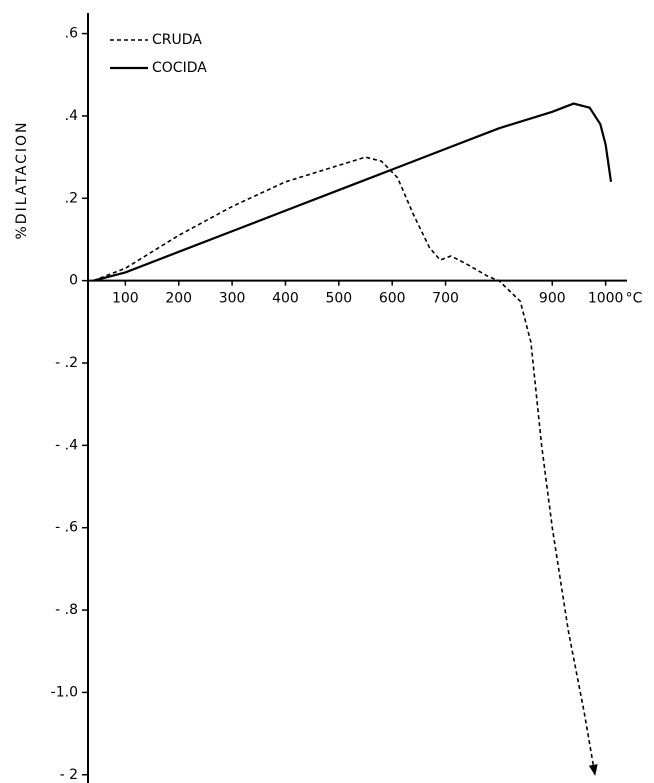  What do you see at coordinates (64, 692) in the screenshot?
I see `y-tick-label: -1.0` at bounding box center [64, 692].